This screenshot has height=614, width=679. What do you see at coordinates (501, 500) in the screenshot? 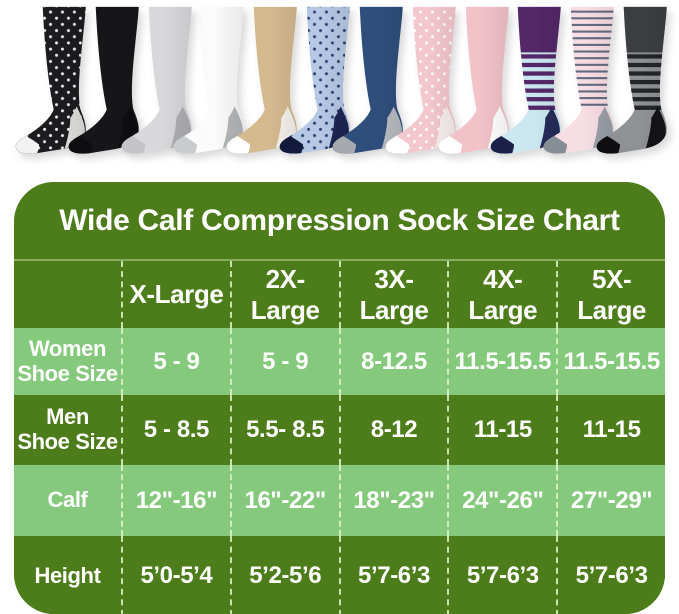
I see `calf-4x-large: 24"-26"` at bounding box center [501, 500].